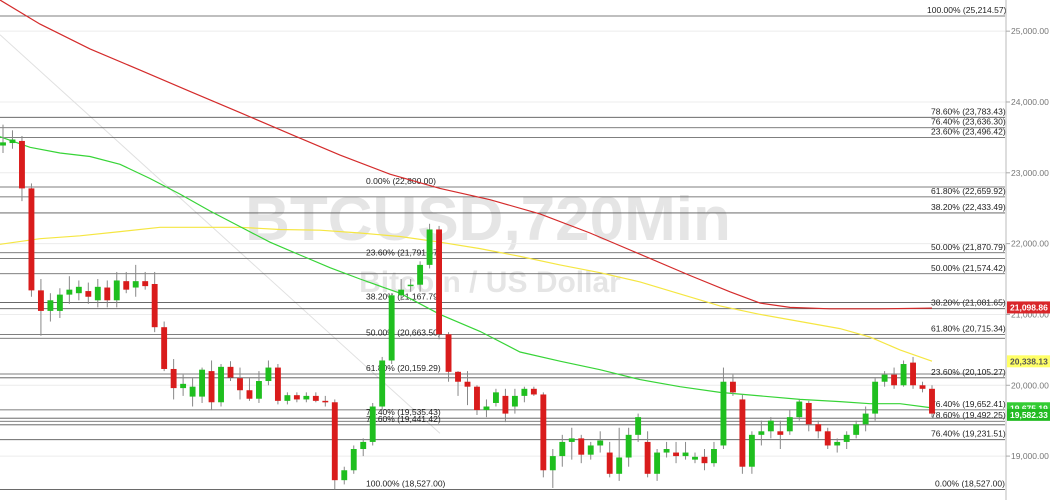 Image resolution: width=1050 pixels, height=500 pixels. What do you see at coordinates (968, 122) in the screenshot?
I see `fib-label-2: 76.40% (23,636.30)` at bounding box center [968, 122].